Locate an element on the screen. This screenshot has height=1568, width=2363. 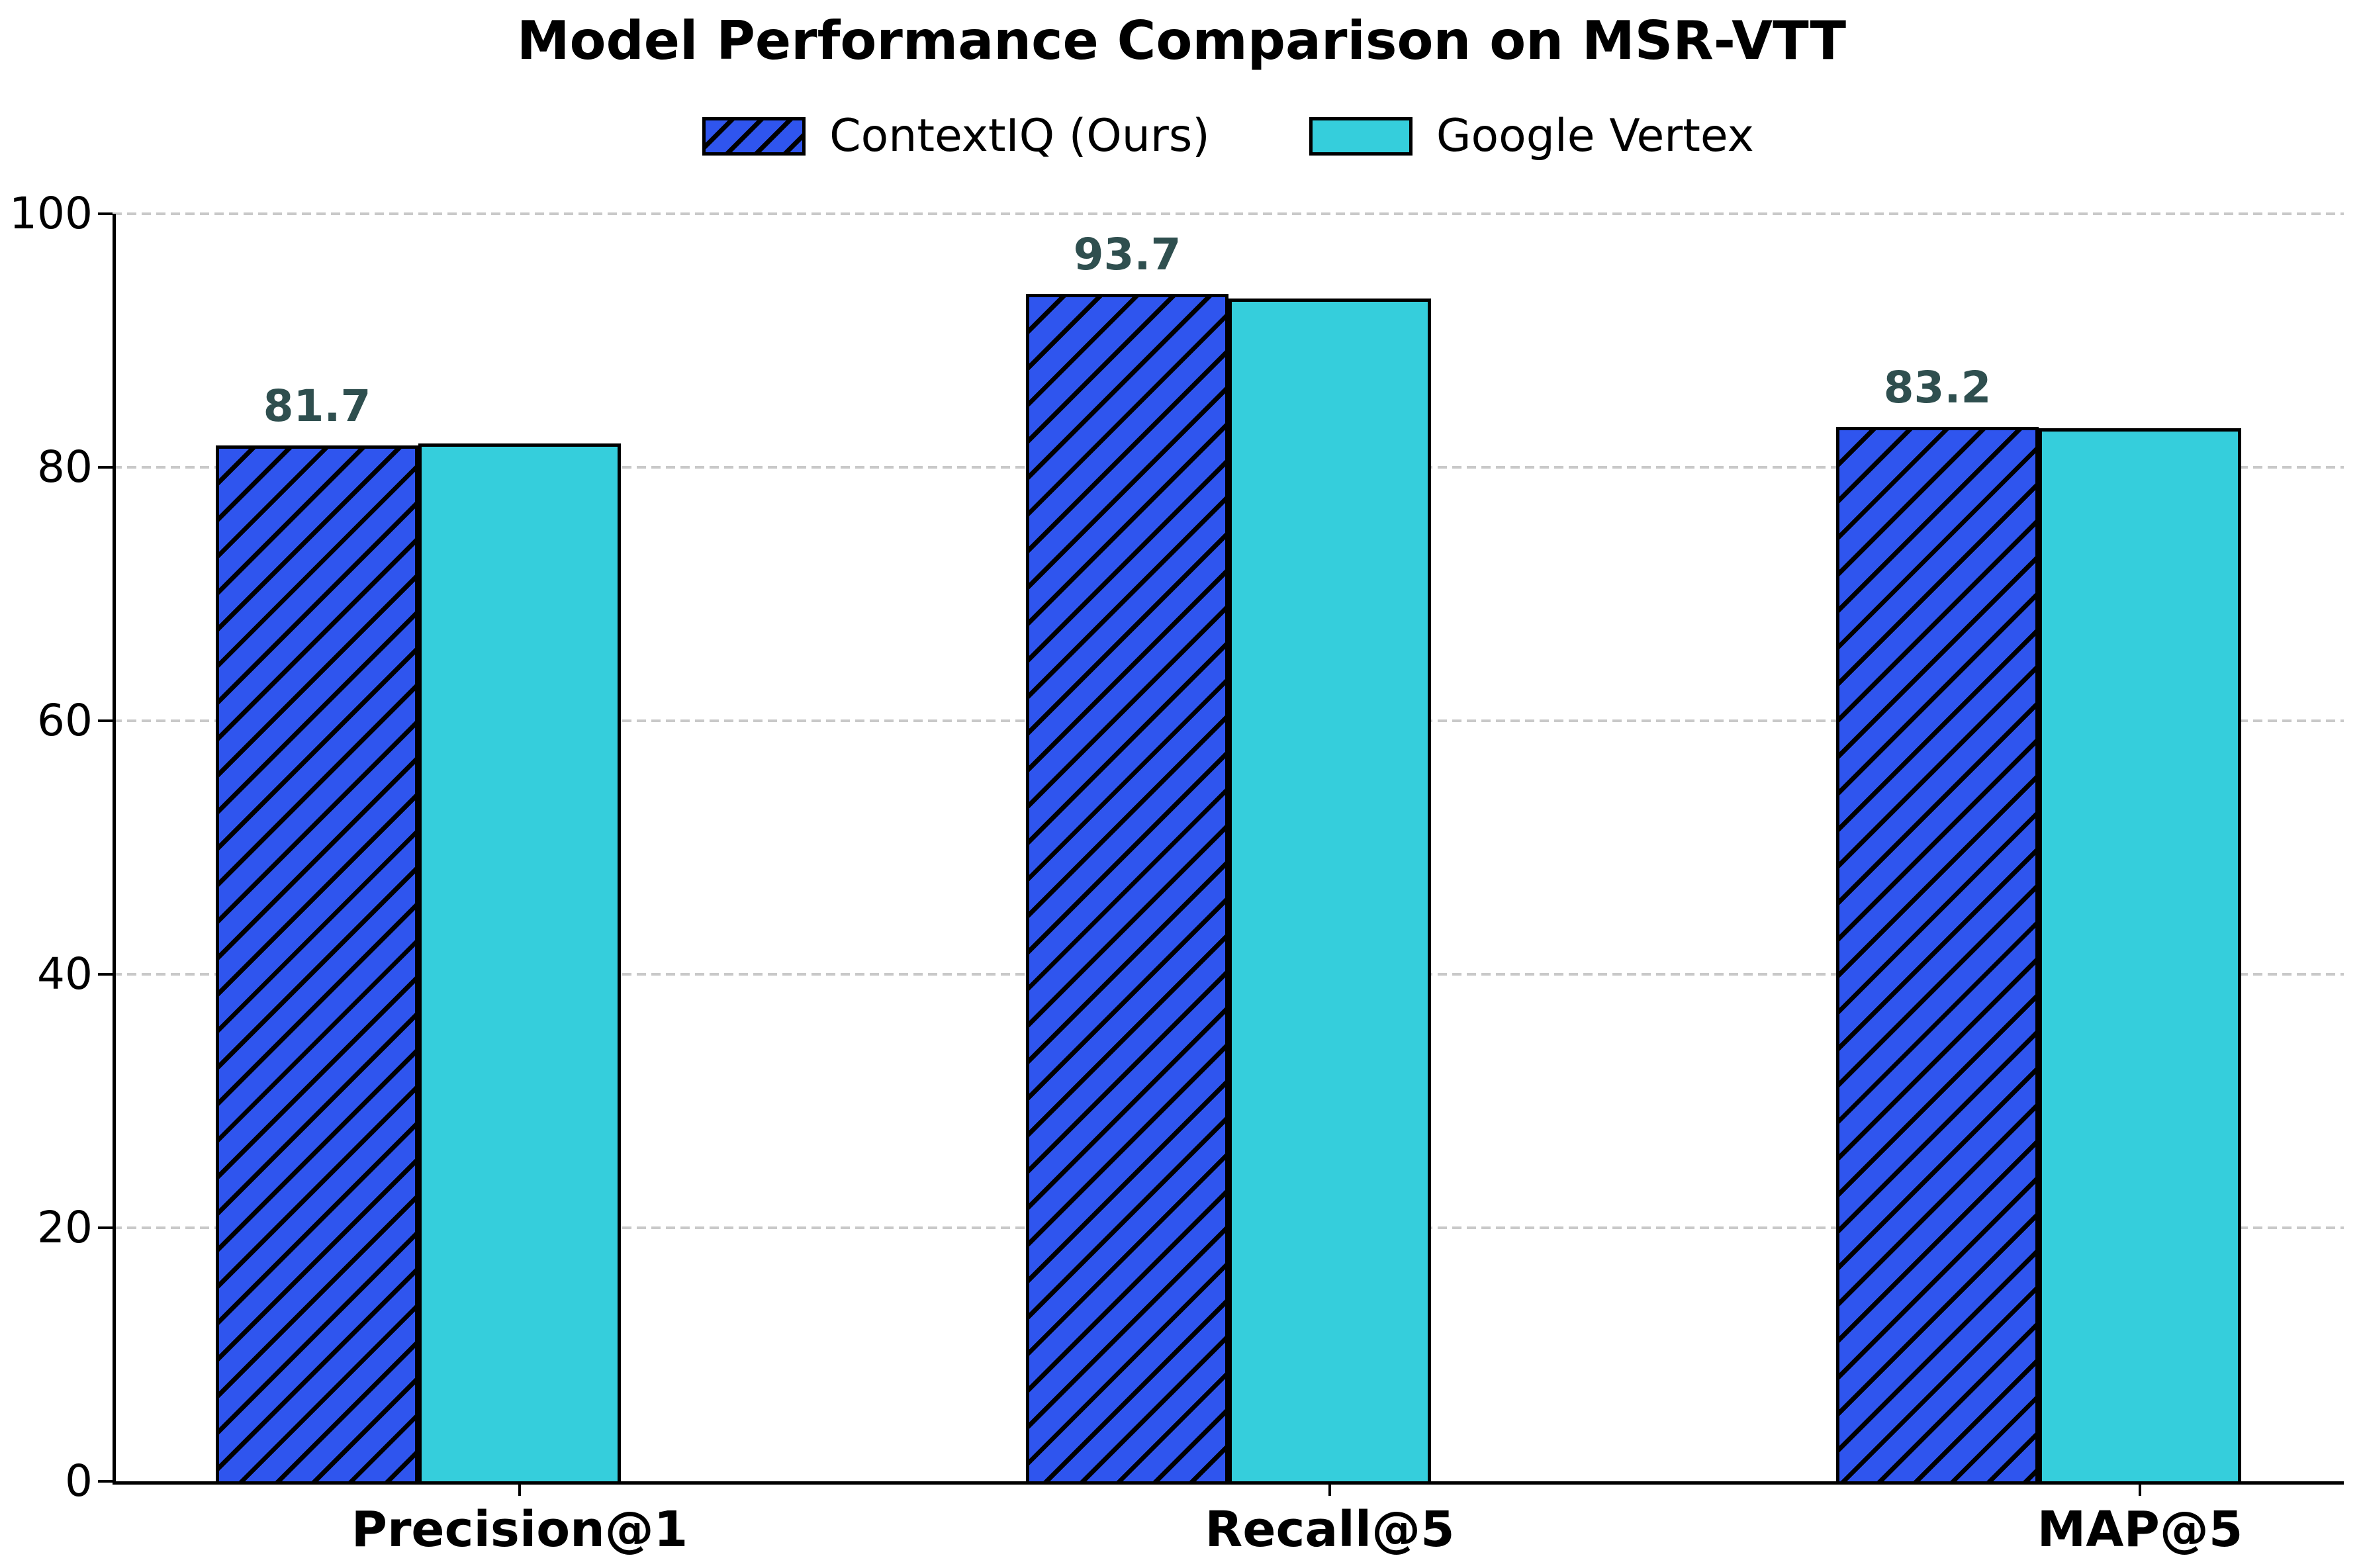
legend-item-google-vertex: Google Vertex is located at coordinates (1531, 136).